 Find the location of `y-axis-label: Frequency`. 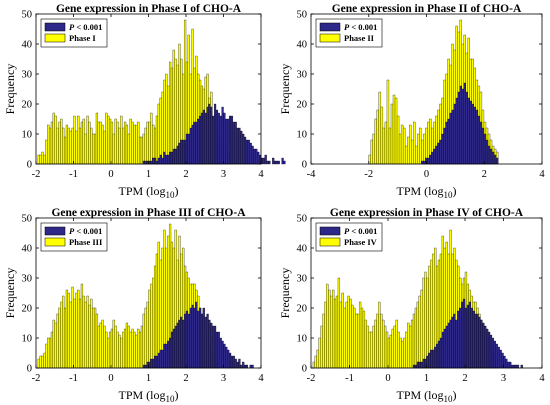

y-axis-label: Frequency is located at coordinates (10, 293).